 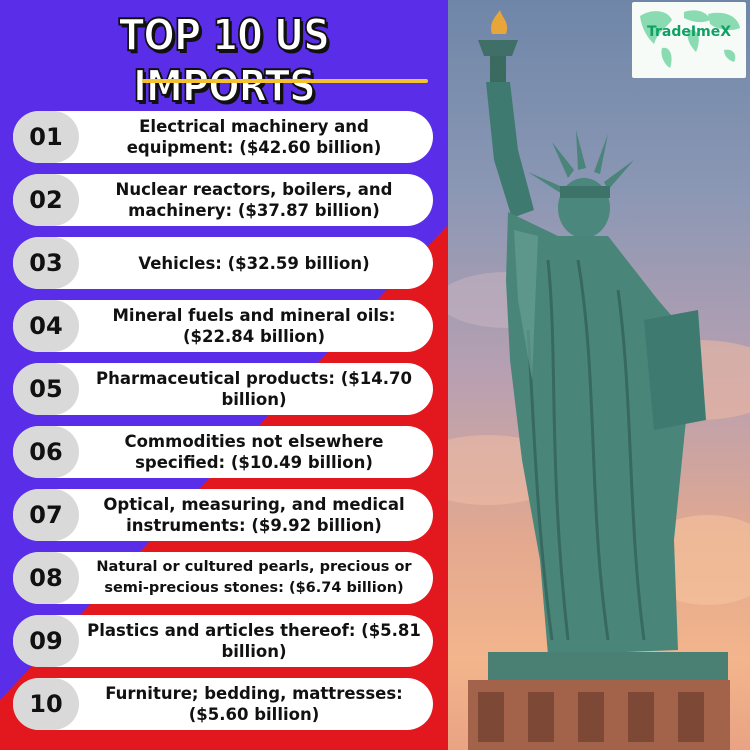 What do you see at coordinates (689, 32) in the screenshot?
I see `logo-text: TradeImeX` at bounding box center [689, 32].